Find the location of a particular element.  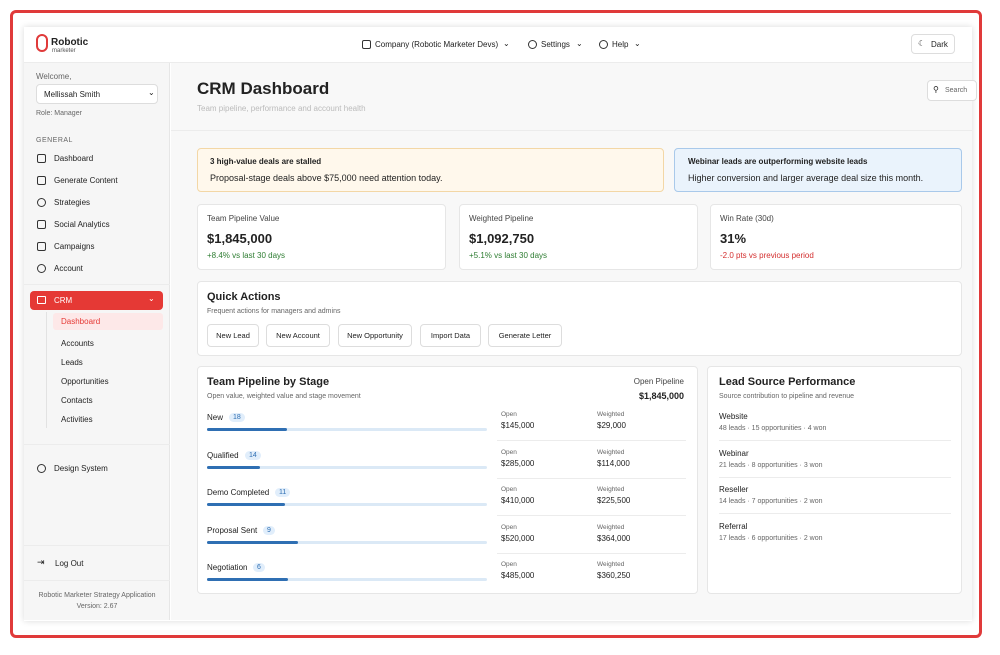

lead-source-card is located at coordinates (834, 480).